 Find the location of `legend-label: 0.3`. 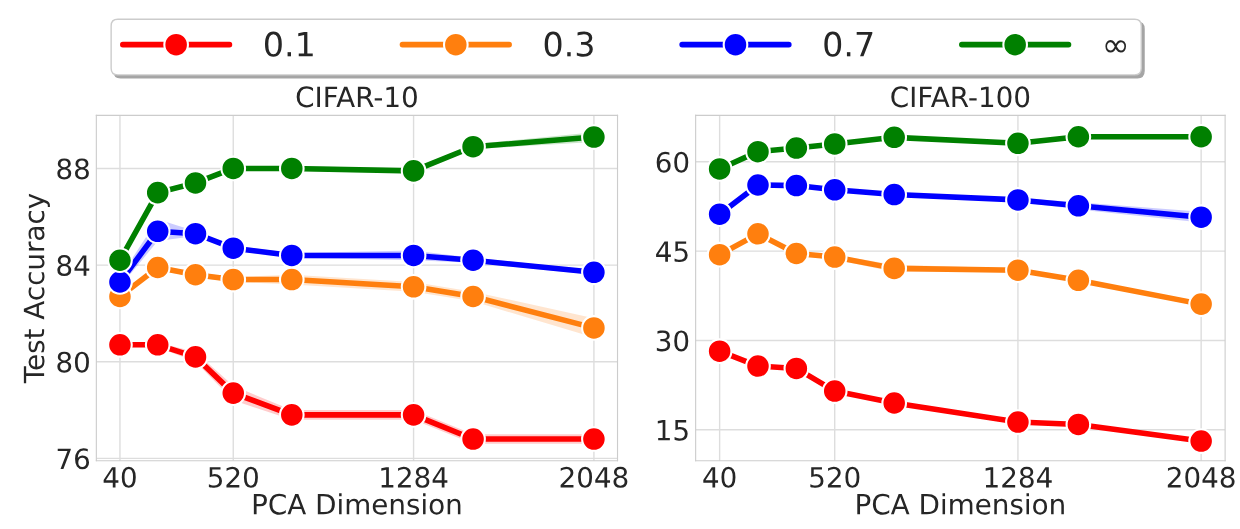

legend-label: 0.3 is located at coordinates (568, 44).